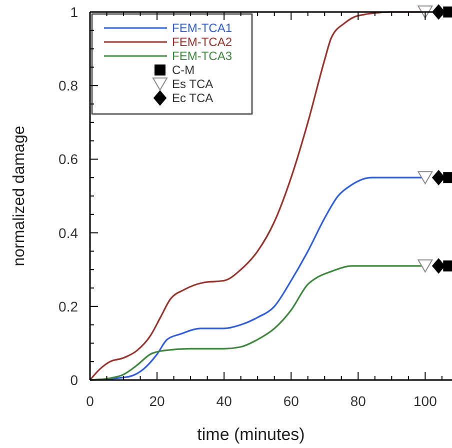  Describe the element at coordinates (68, 306) in the screenshot. I see `y-tick-label: 0.2` at that location.